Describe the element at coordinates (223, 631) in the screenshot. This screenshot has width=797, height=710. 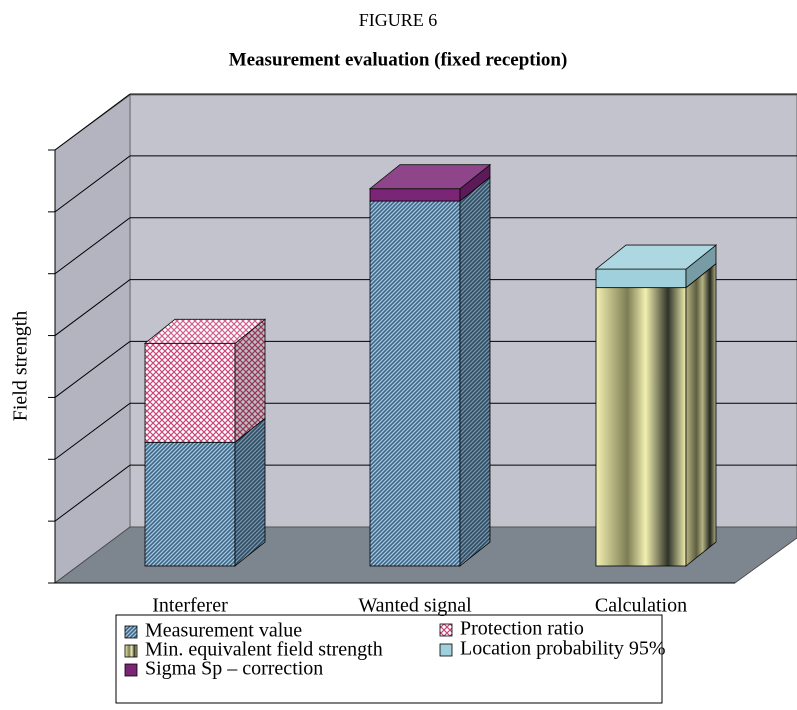
I see `legend-label: Measurement value` at that location.